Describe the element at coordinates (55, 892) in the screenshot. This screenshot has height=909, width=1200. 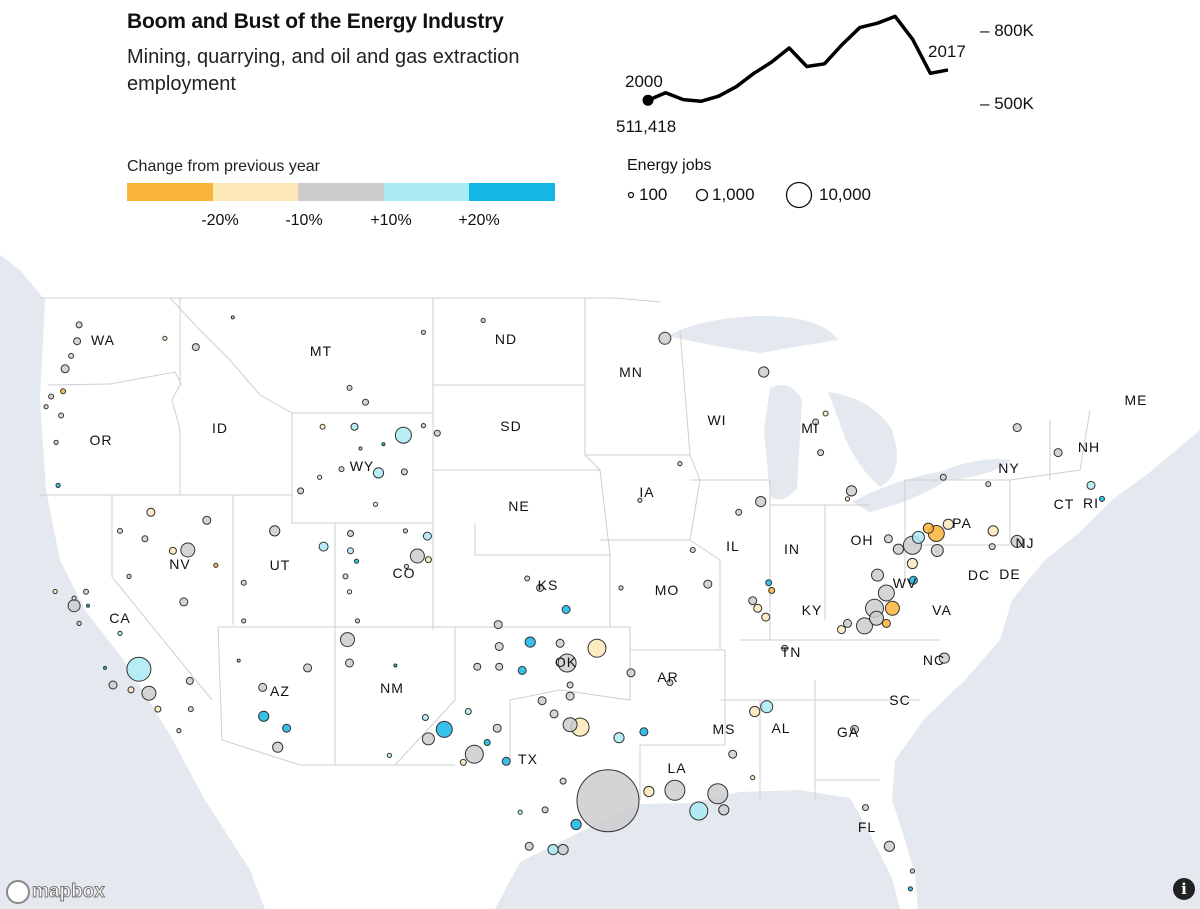
I see `mapbox-logo: mapbox` at that location.